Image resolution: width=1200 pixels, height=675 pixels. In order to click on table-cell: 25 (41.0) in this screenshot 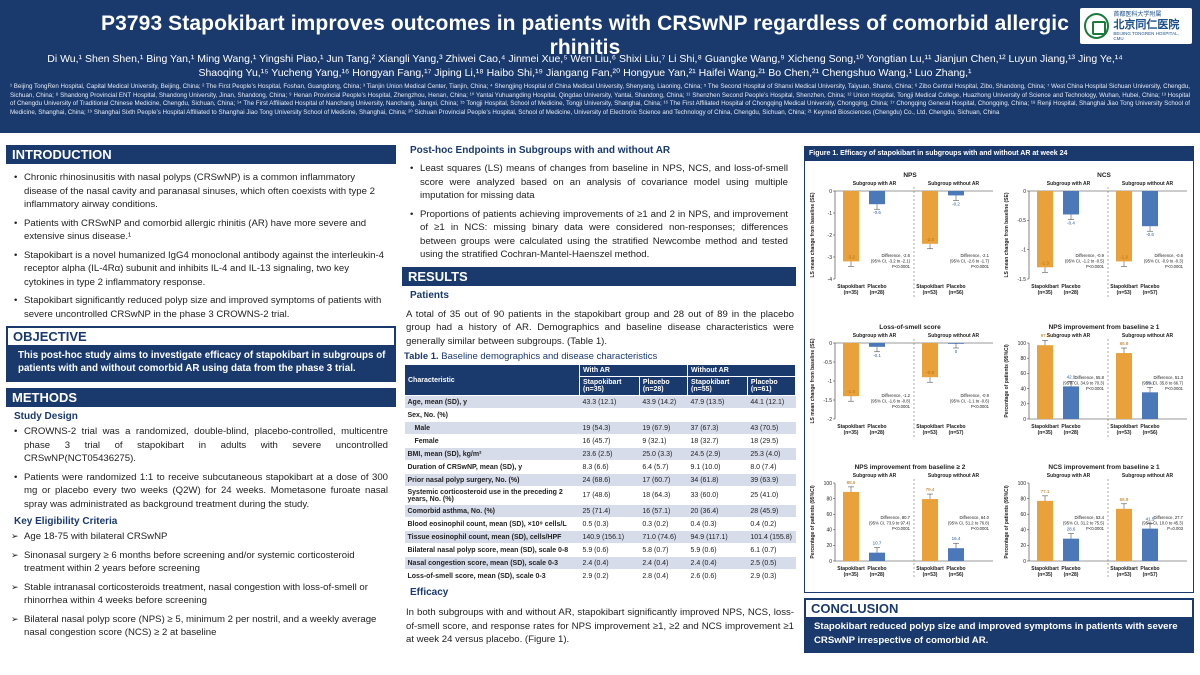, I will do `click(771, 495)`.